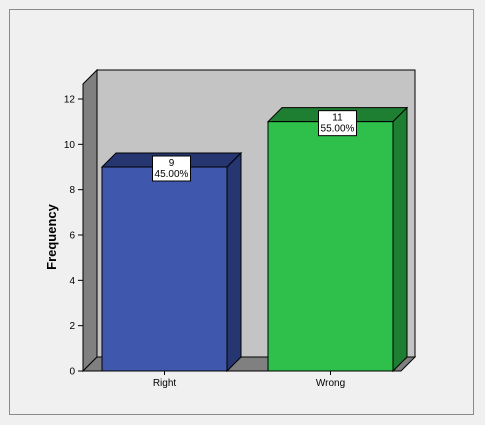  I want to click on y-axis: 0 2 4 6 8 10 12, so click(74, 236).